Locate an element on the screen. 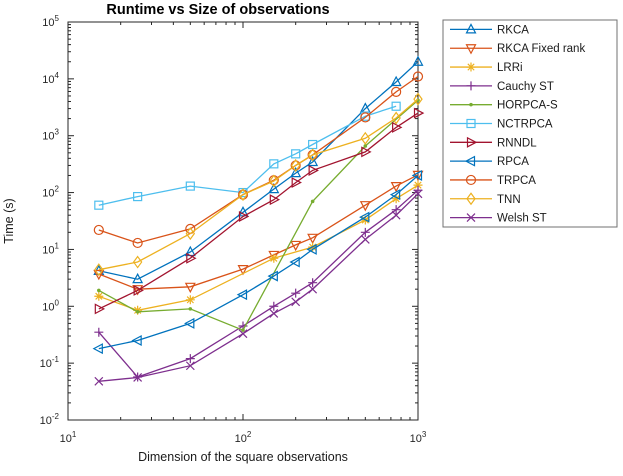 The width and height of the screenshot is (623, 476). legend-item: LRRi is located at coordinates (486, 68).